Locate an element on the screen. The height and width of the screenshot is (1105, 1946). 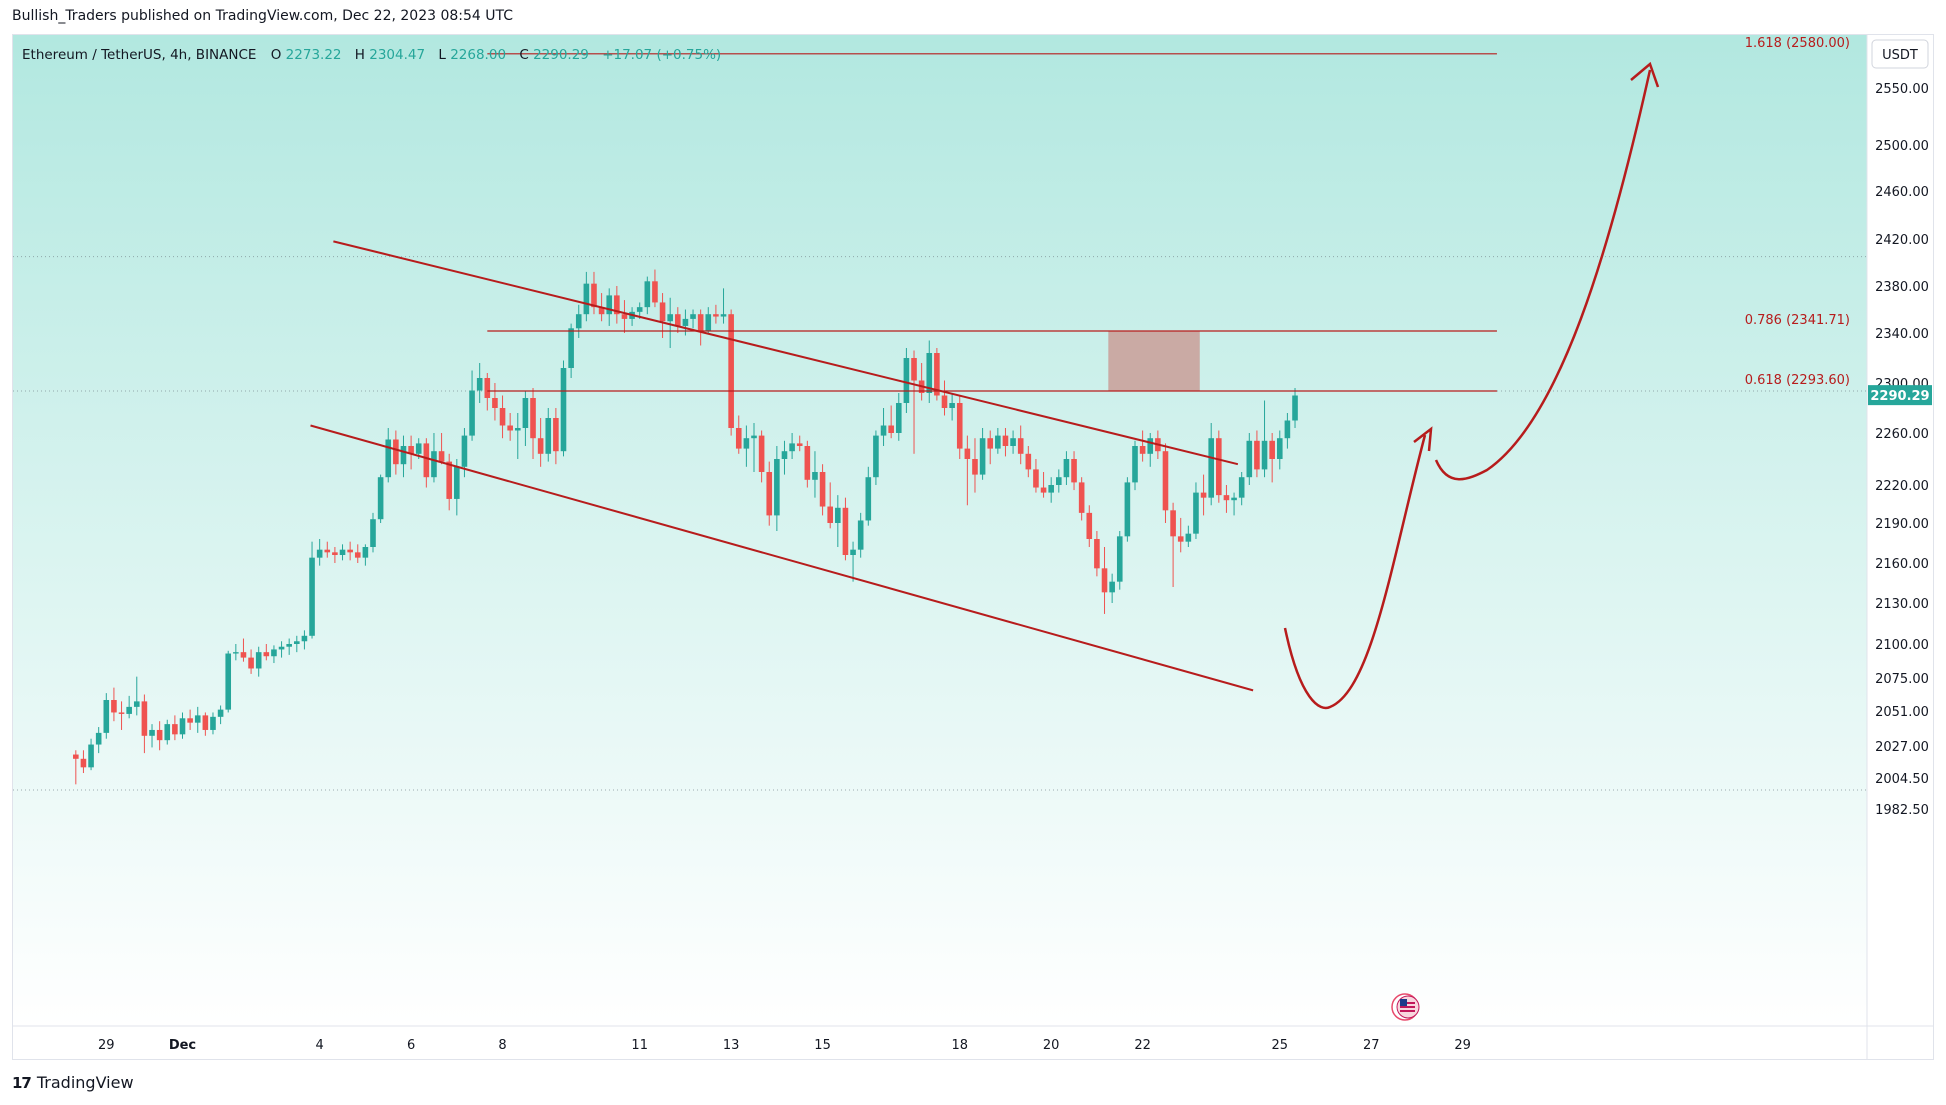
projection-curve-long is located at coordinates (1543, 275).